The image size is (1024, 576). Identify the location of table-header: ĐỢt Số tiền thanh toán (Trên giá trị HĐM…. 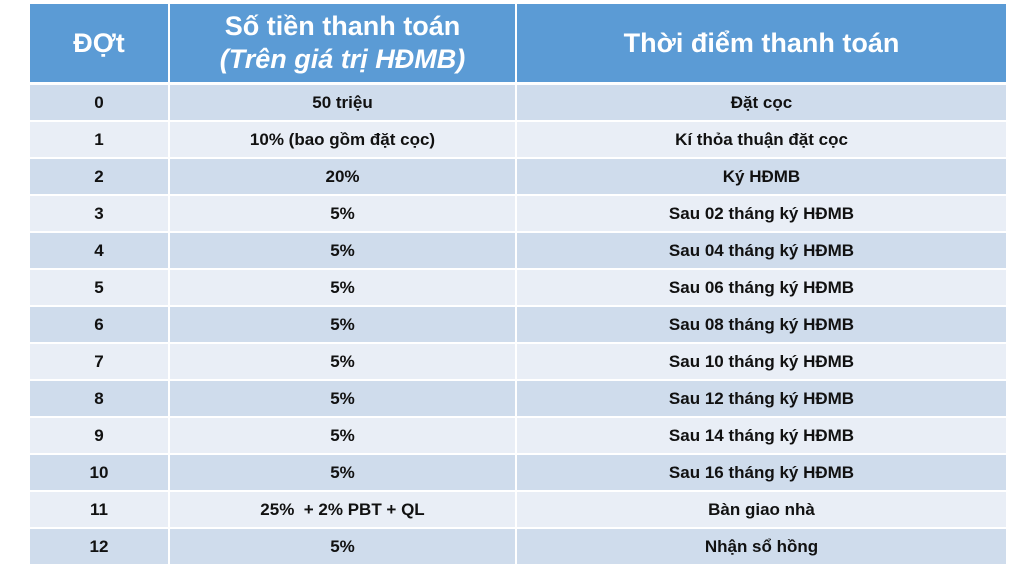
(518, 44).